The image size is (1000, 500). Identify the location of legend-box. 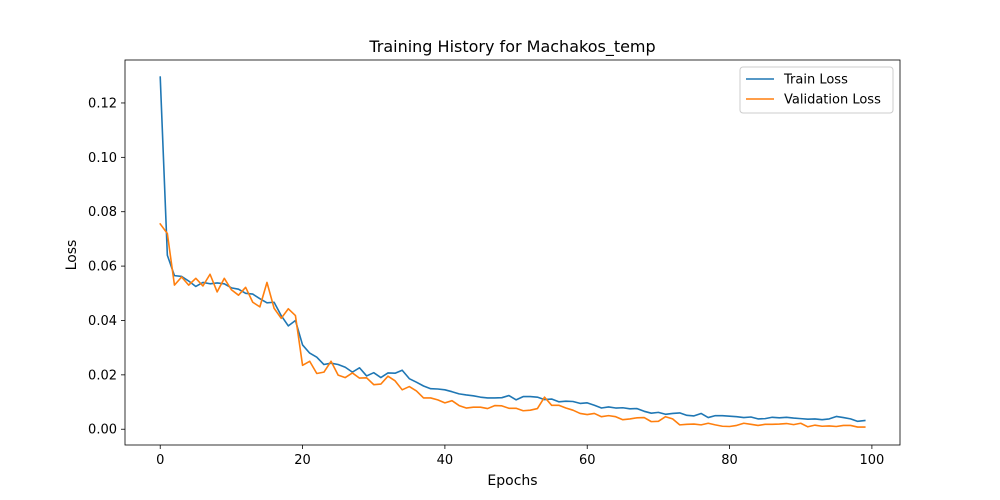
(816, 90).